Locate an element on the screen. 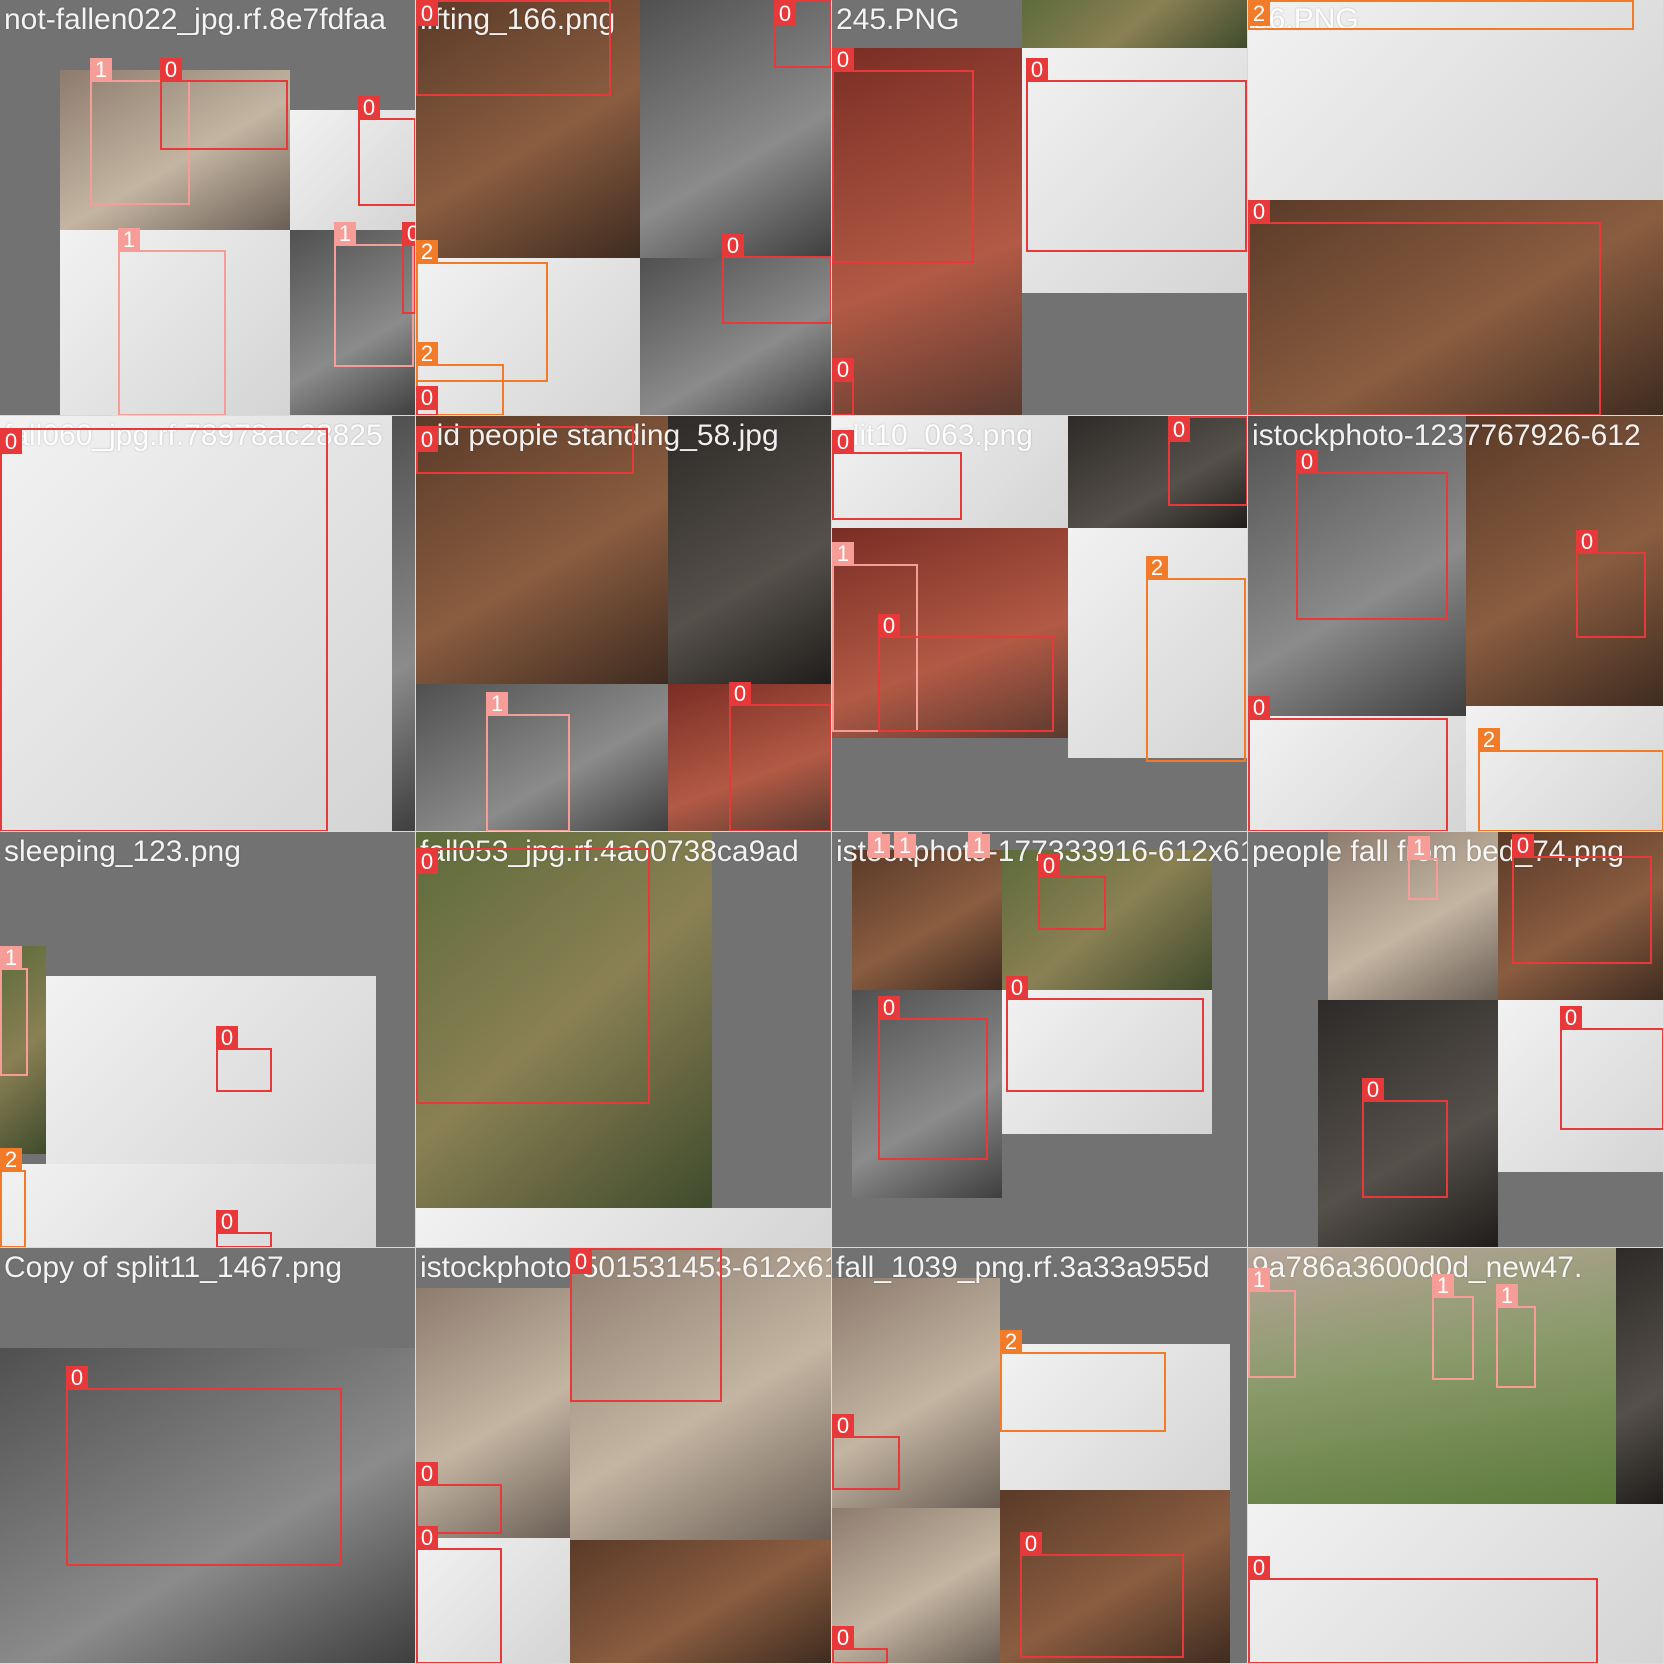  image-filename-label: not-fallen022_jpg.rf.8e7fdfaa is located at coordinates (195, 19).